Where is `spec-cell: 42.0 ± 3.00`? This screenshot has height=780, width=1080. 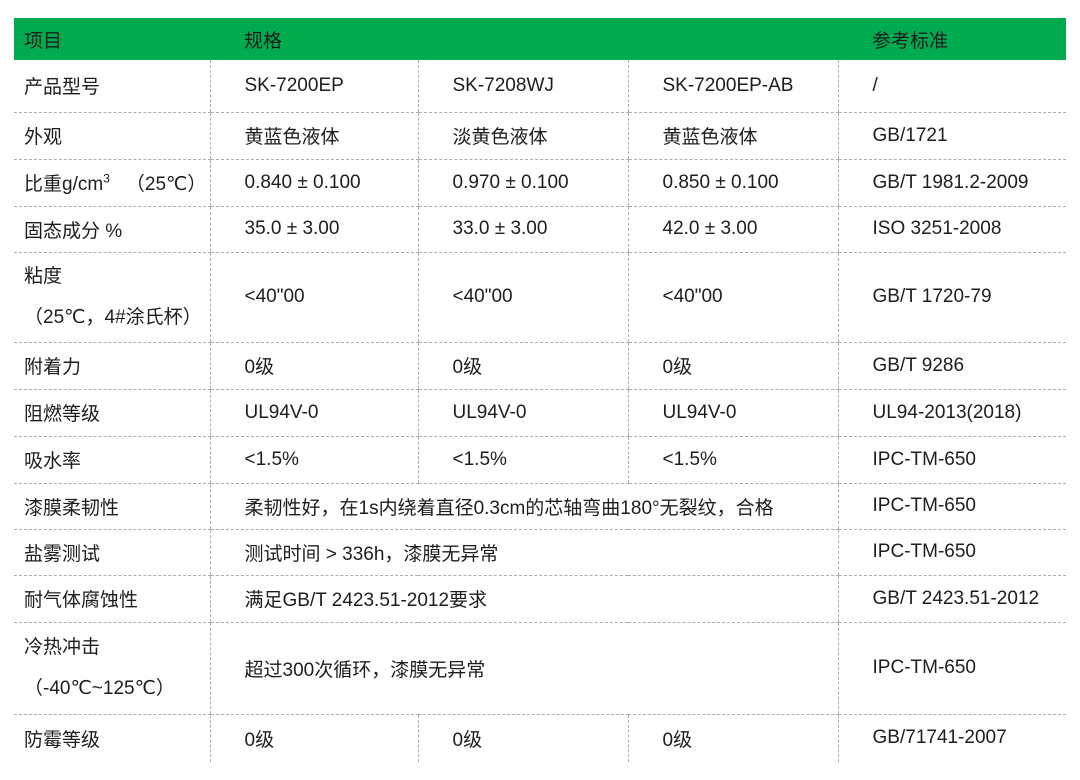
spec-cell: 42.0 ± 3.00 is located at coordinates (733, 229).